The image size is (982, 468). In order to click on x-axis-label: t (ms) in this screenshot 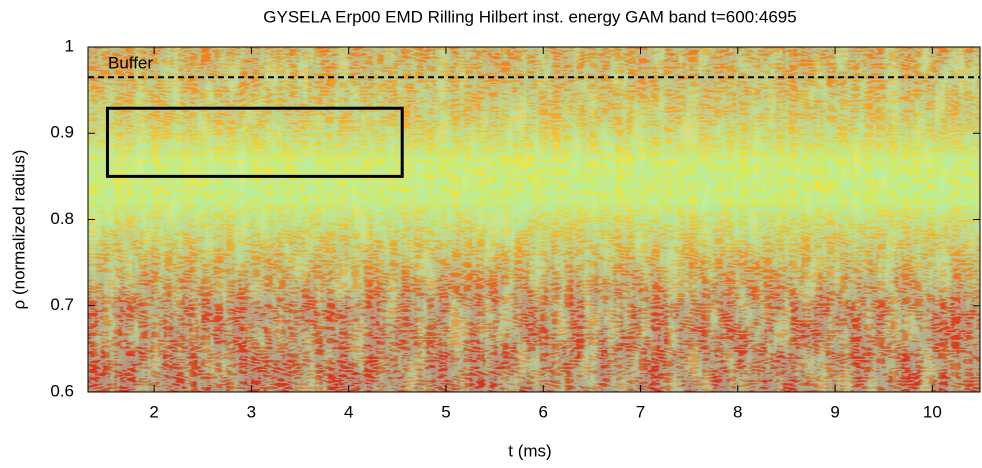, I will do `click(529, 450)`.